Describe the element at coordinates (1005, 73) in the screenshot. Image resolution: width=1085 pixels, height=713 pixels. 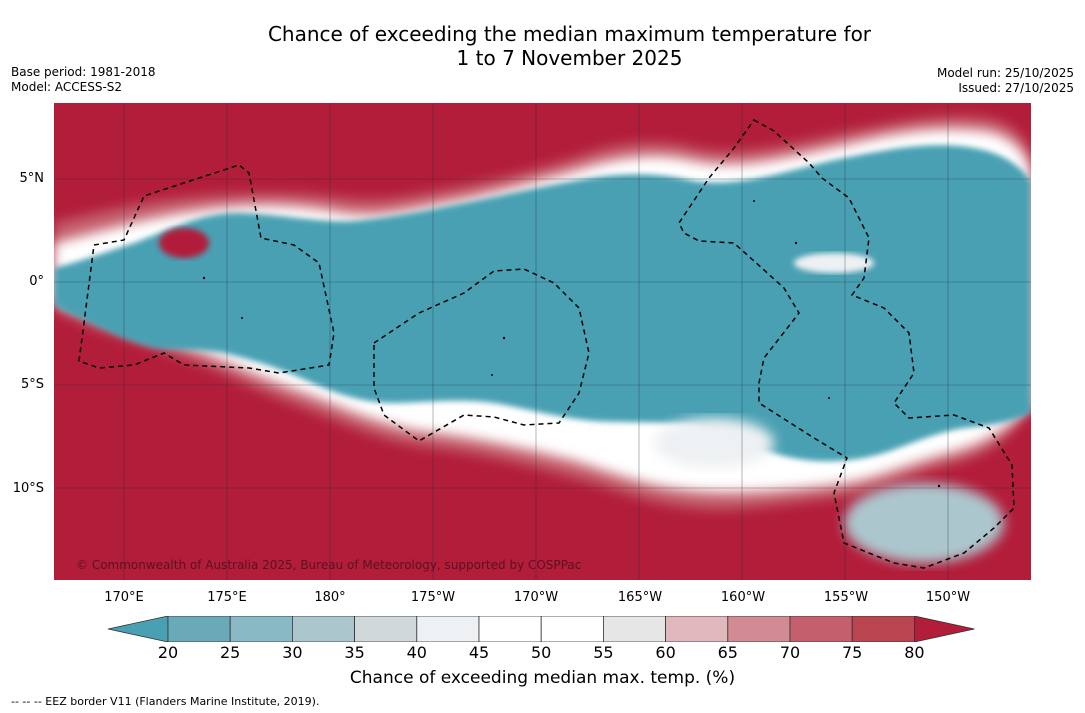
I see `model-run: Model run: 25/10/2025` at that location.